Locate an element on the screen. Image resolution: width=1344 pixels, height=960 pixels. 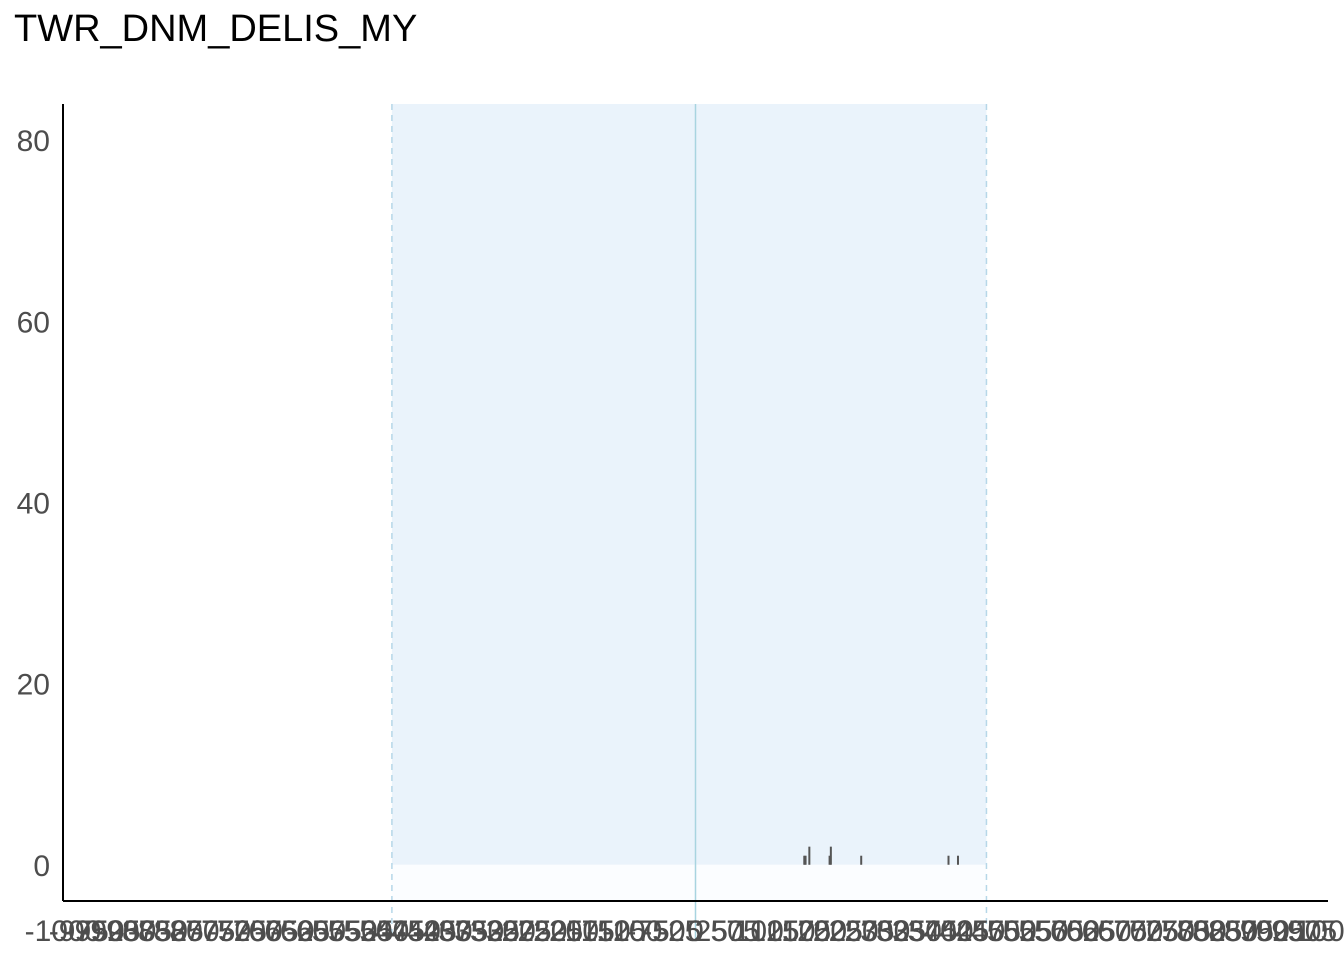
y-tick-label: 60 is located at coordinates (33, 322).